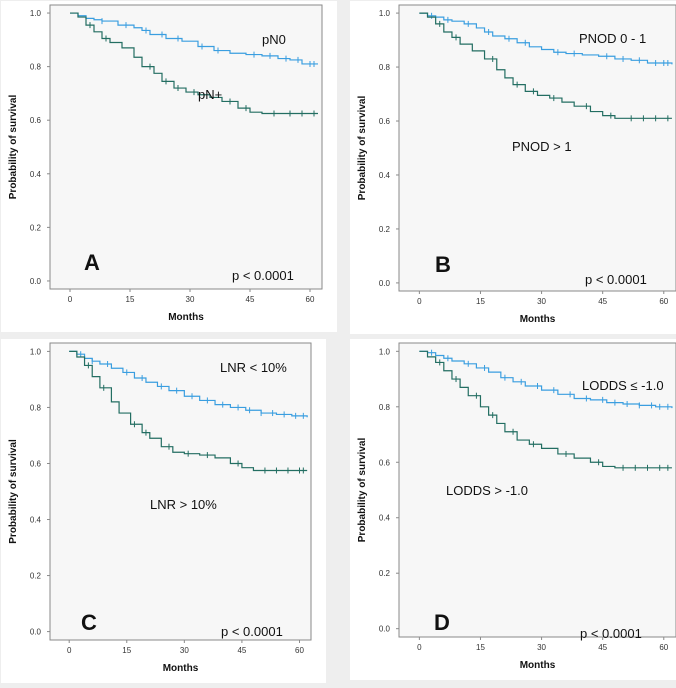 This screenshot has height=688, width=676. Describe the element at coordinates (442, 622) in the screenshot. I see `panel-letter: D` at that location.